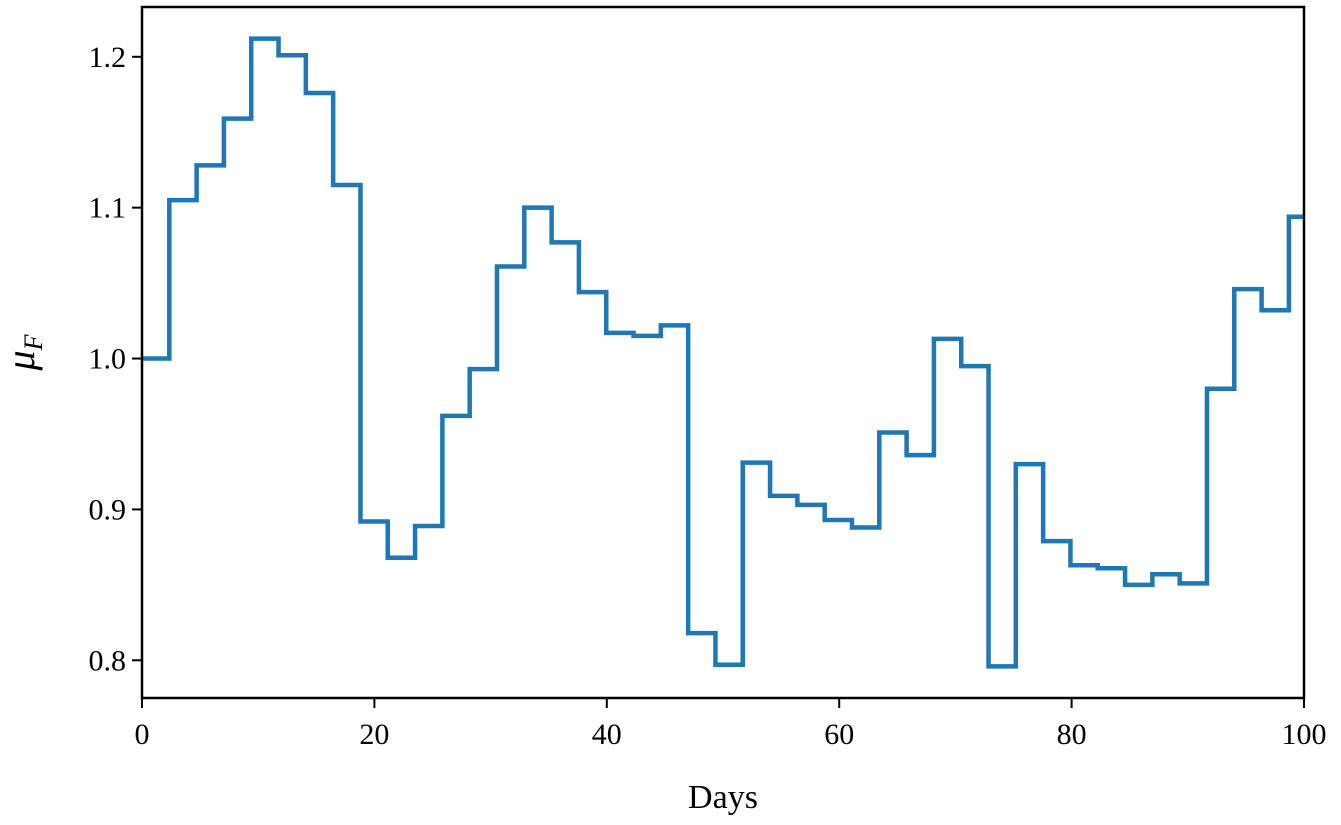 The image size is (1341, 825). What do you see at coordinates (21, 360) in the screenshot?
I see `y-axis-label-main: μ` at bounding box center [21, 360].